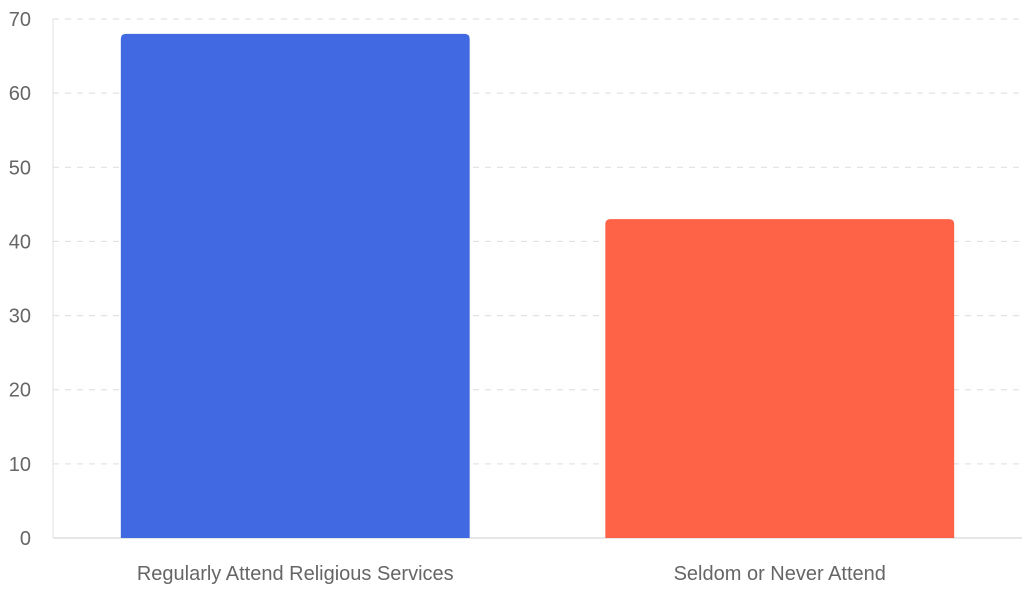  Describe the element at coordinates (780, 574) in the screenshot. I see `x-category-label: Seldom or Never Attend` at that location.